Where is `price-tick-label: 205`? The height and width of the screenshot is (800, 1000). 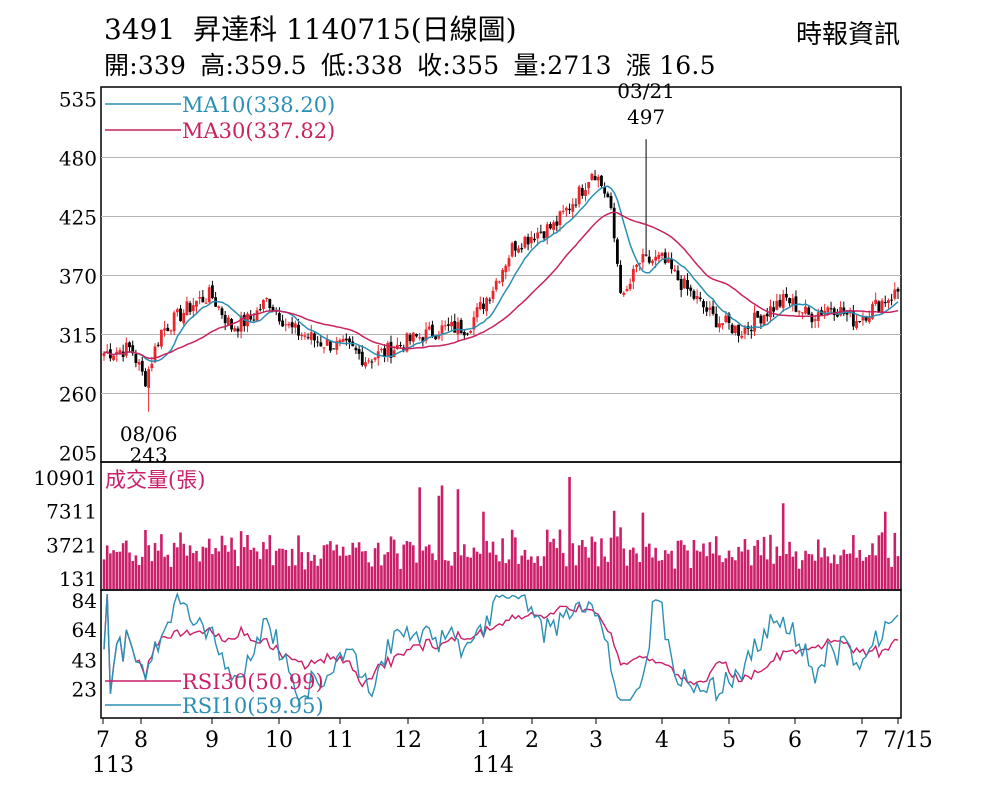 price-tick-label: 205 is located at coordinates (78, 454).